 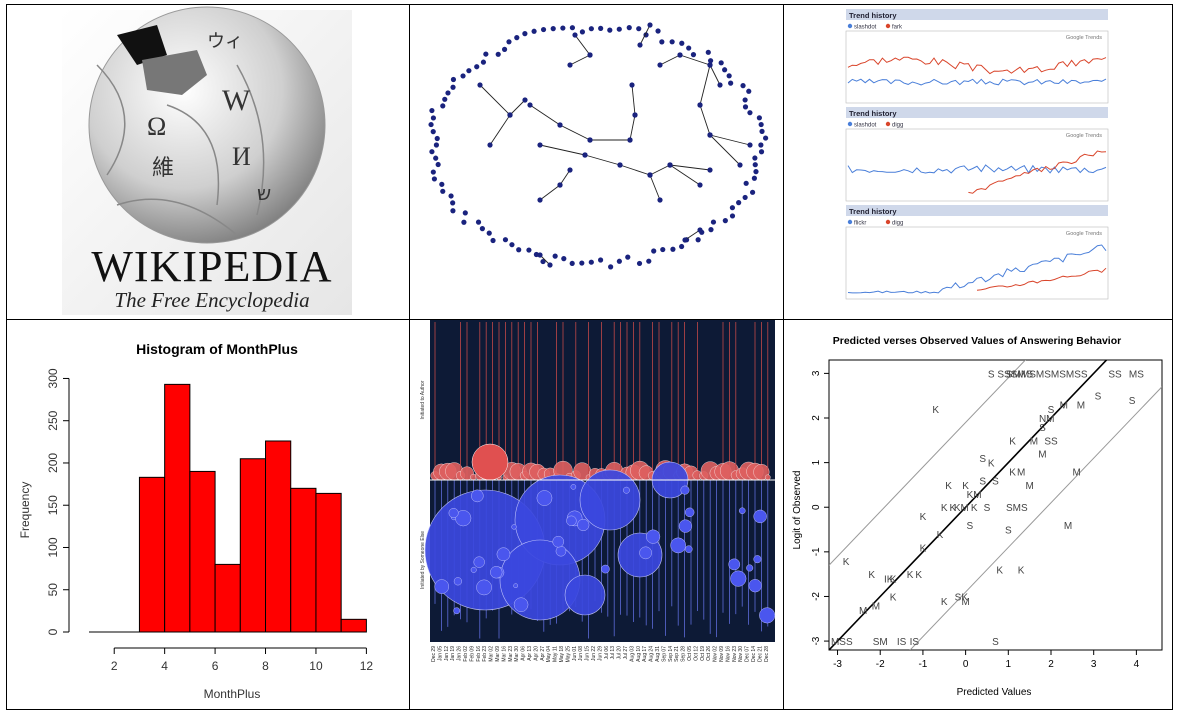 What do you see at coordinates (645, 654) in the screenshot?
I see `date-tick-label: Aug 17` at bounding box center [645, 654].